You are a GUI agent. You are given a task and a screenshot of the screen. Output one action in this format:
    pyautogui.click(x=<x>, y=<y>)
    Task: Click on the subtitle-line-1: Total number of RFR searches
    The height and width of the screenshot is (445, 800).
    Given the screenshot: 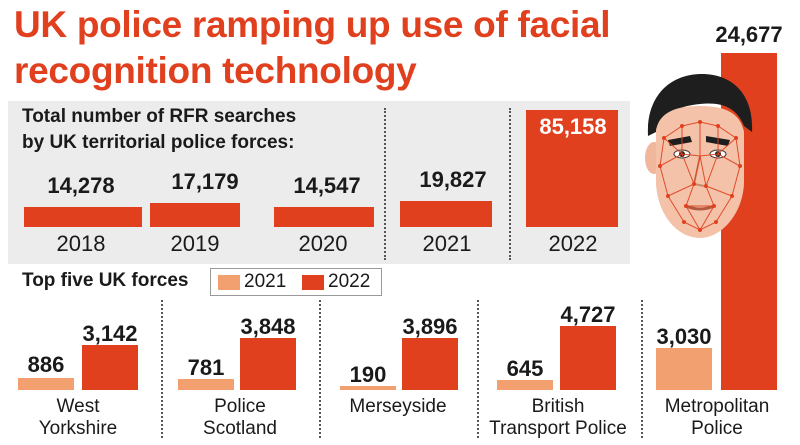 What is the action you would take?
    pyautogui.click(x=159, y=116)
    